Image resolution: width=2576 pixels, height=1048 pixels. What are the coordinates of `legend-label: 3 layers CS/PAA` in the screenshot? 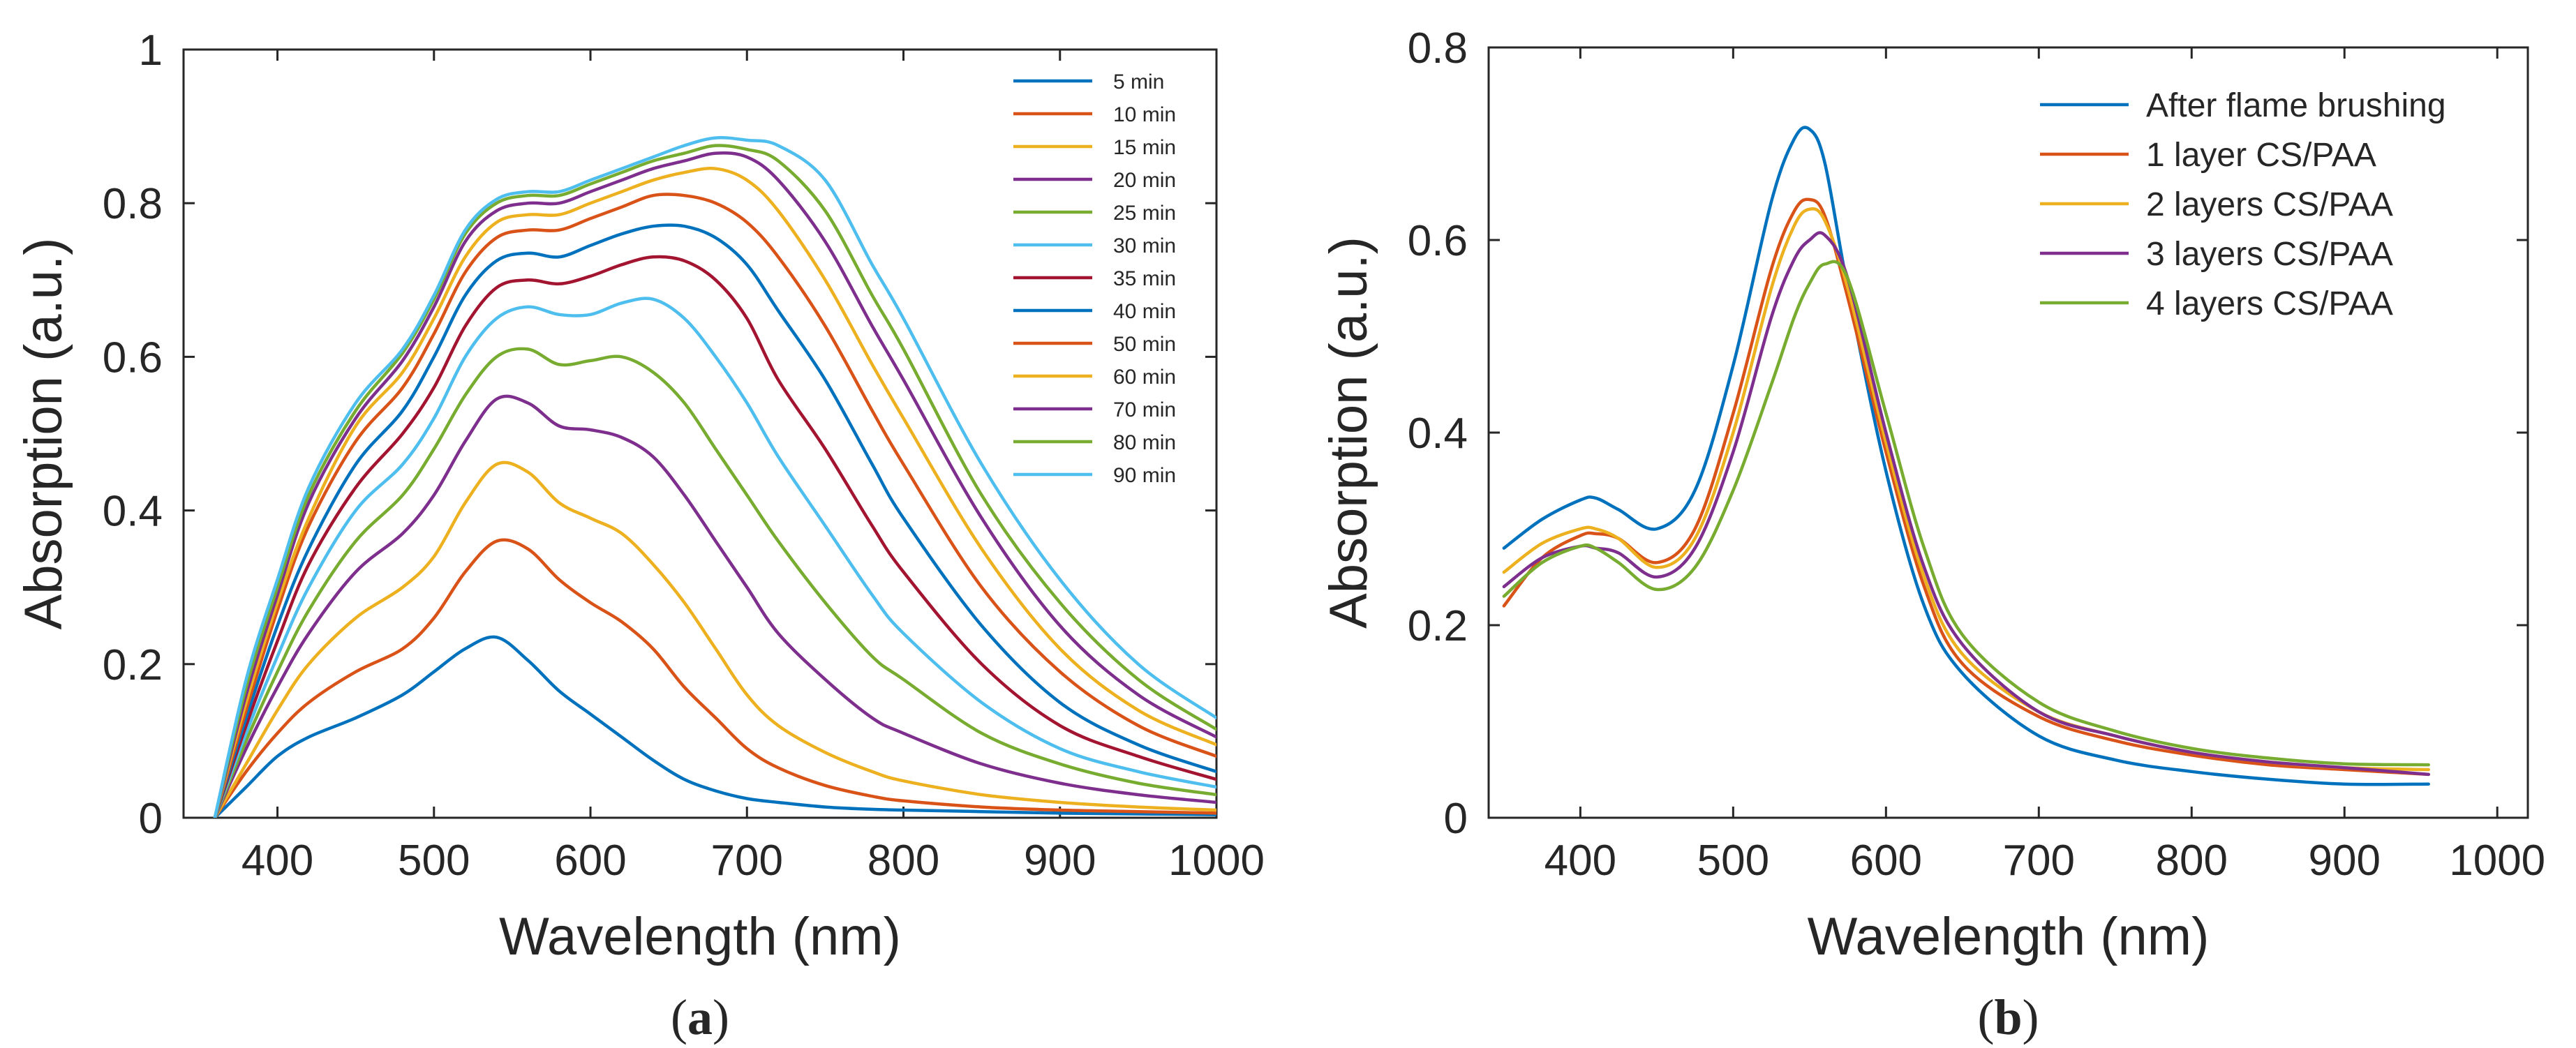 It's located at (2269, 255).